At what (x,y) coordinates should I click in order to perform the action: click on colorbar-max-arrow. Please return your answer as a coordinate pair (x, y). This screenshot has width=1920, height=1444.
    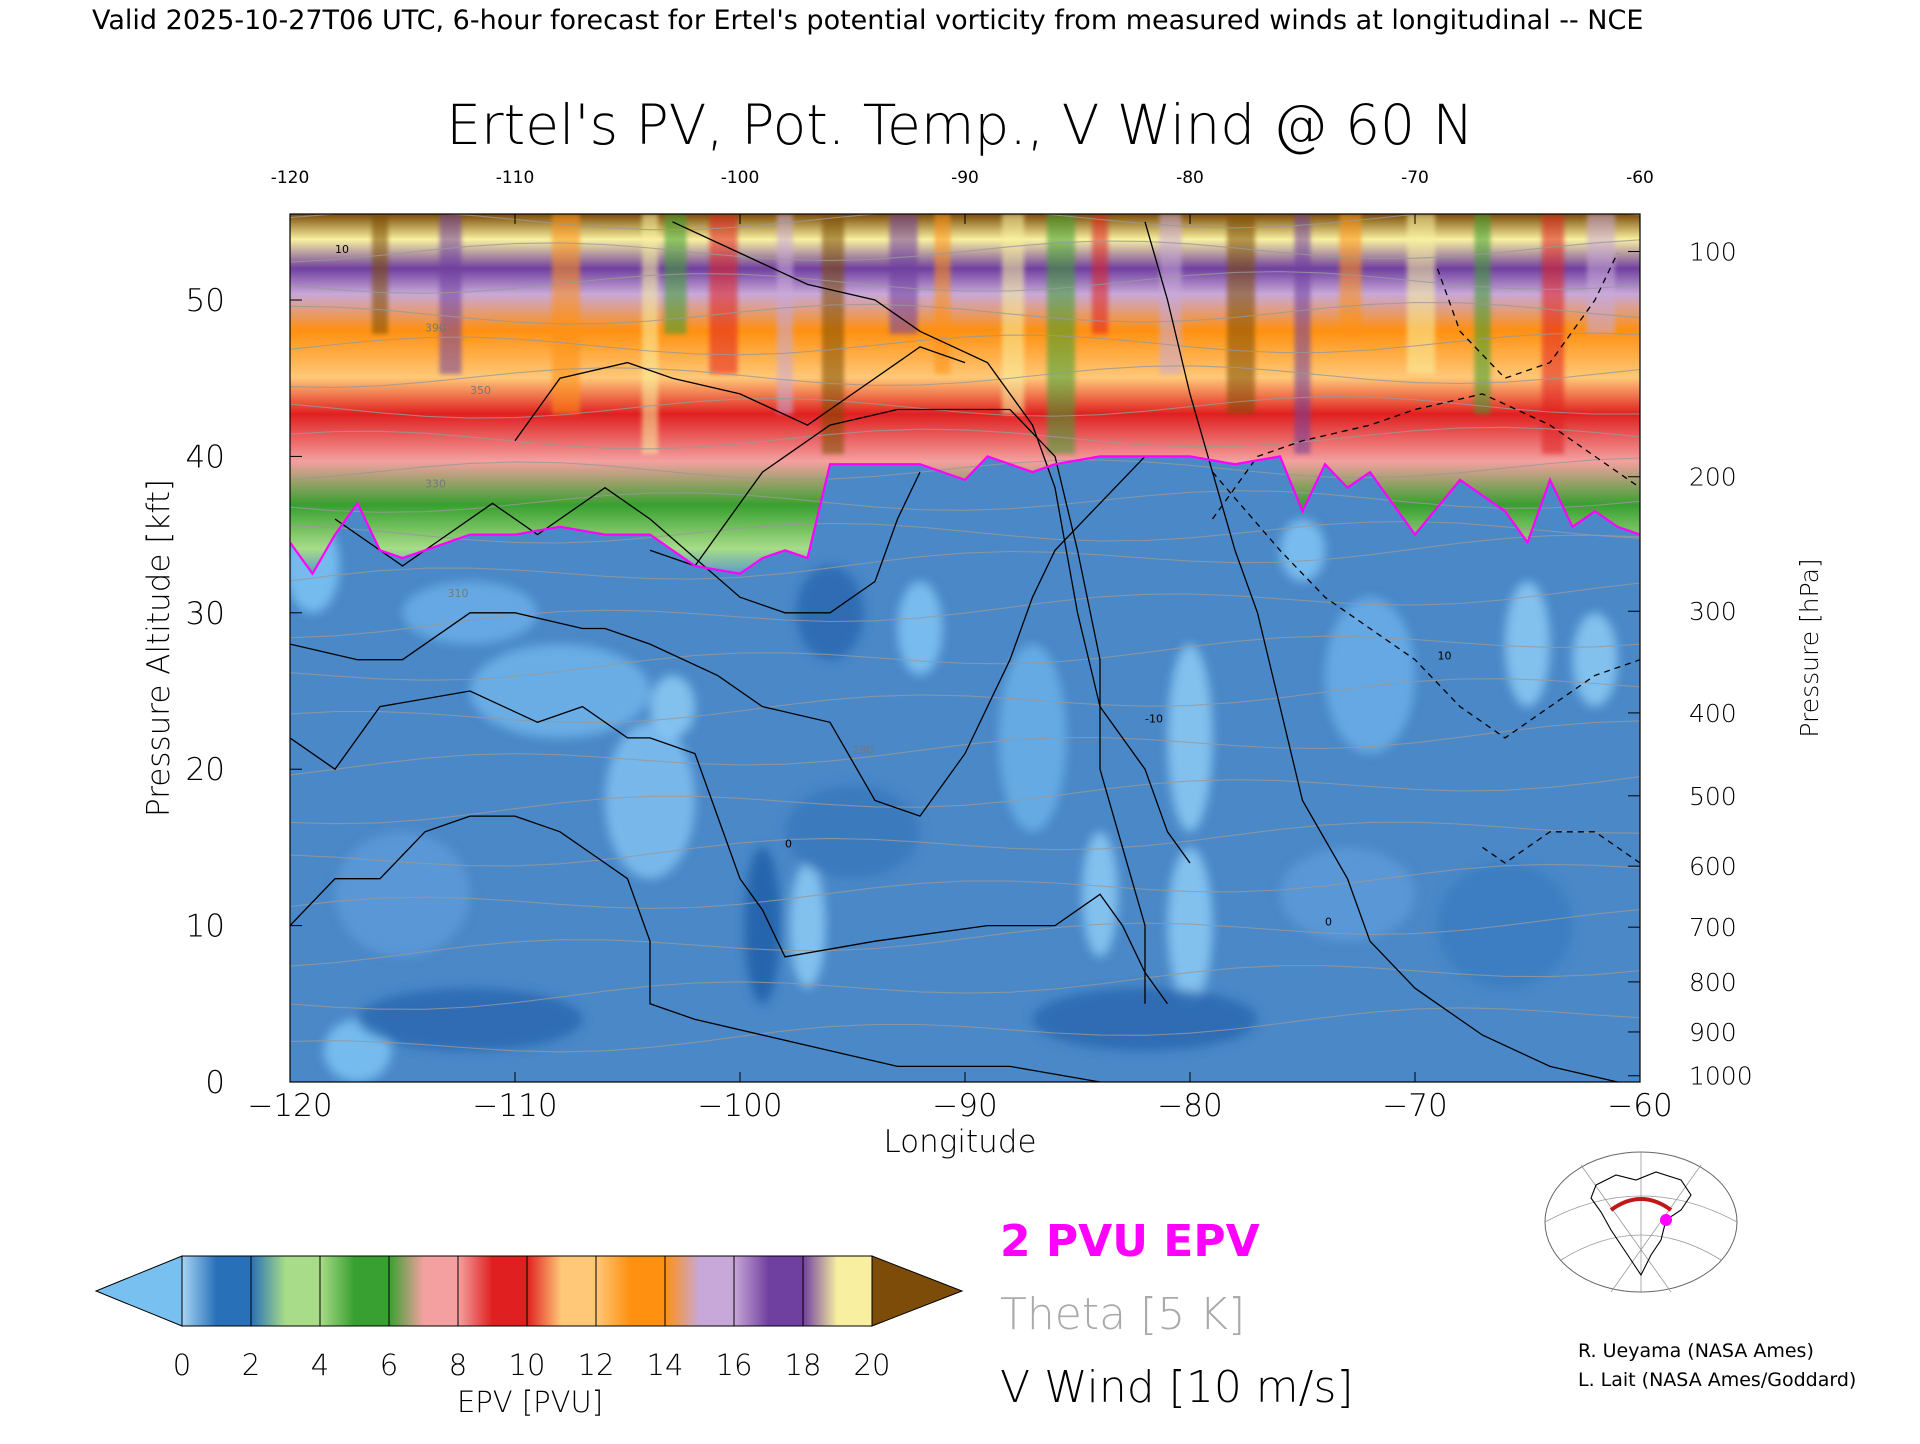
    Looking at the image, I should click on (917, 1291).